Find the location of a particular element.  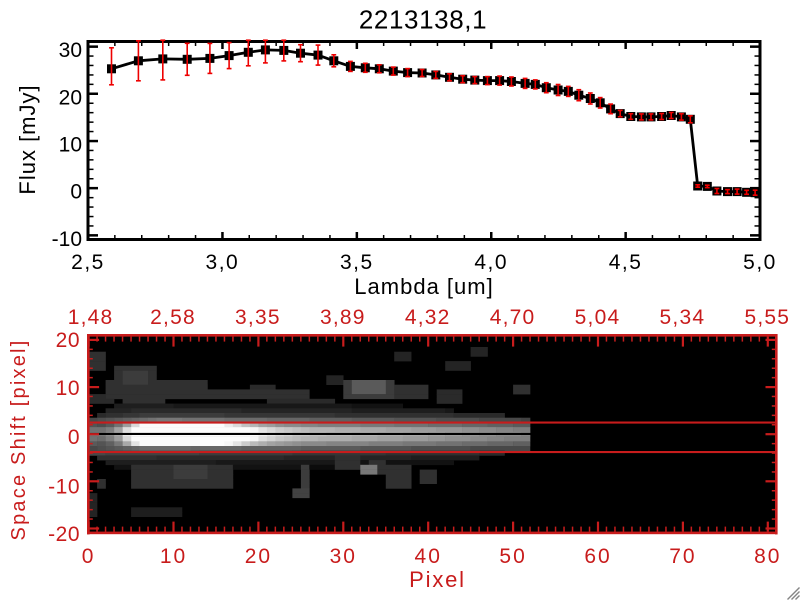

svg-text: 5,04 is located at coordinates (598, 317).